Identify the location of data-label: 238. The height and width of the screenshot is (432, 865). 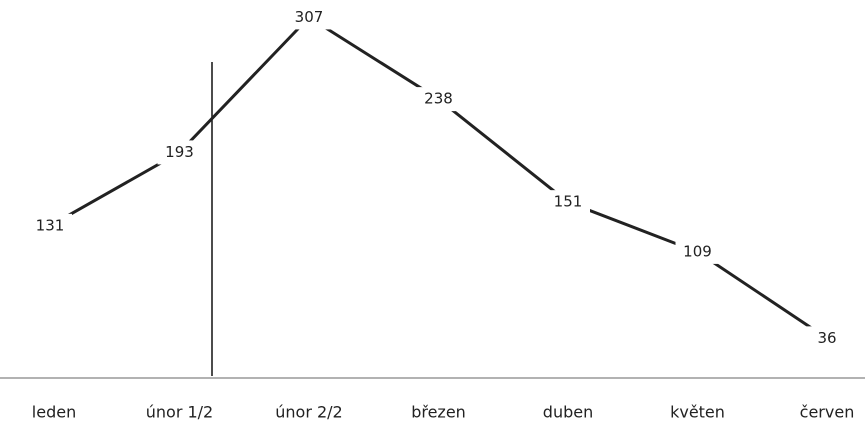
(438, 99).